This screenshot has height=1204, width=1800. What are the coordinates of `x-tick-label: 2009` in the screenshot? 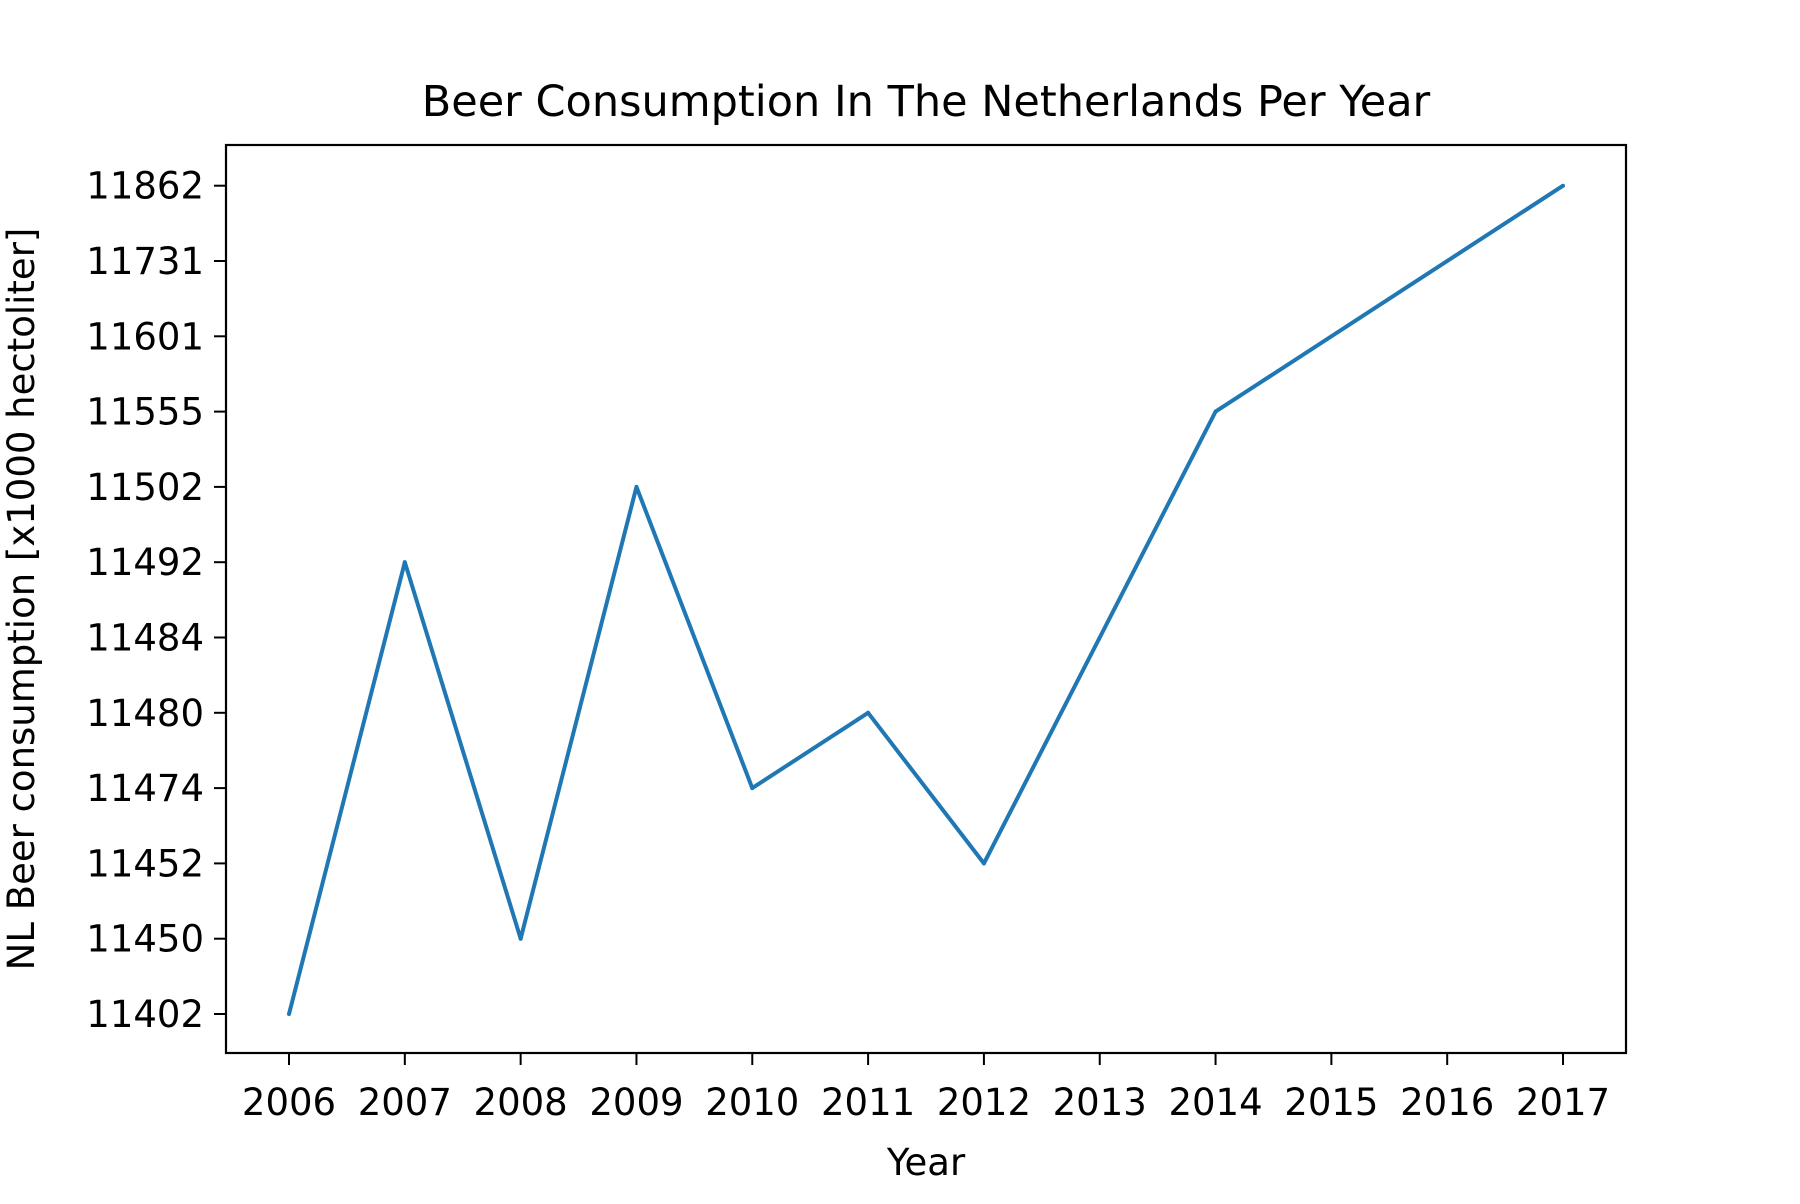 It's located at (636, 1102).